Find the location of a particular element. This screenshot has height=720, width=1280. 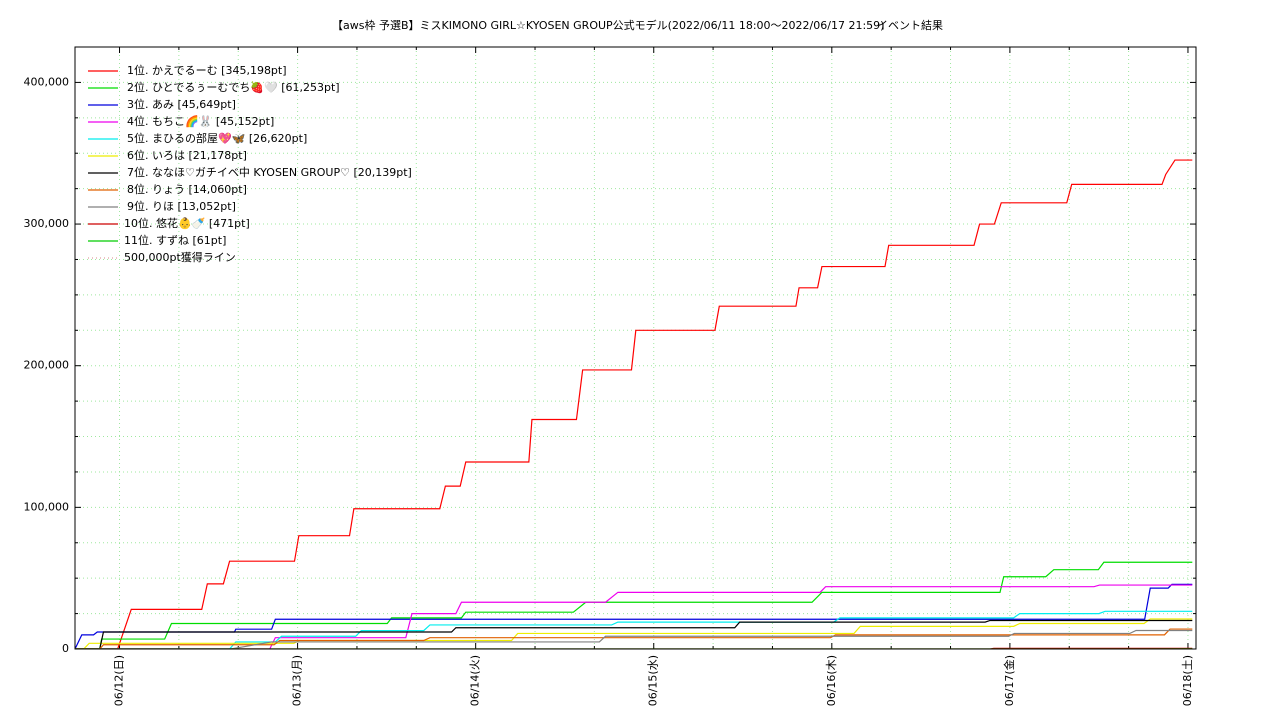

y-tick-label: 400,000 is located at coordinates (47, 81).